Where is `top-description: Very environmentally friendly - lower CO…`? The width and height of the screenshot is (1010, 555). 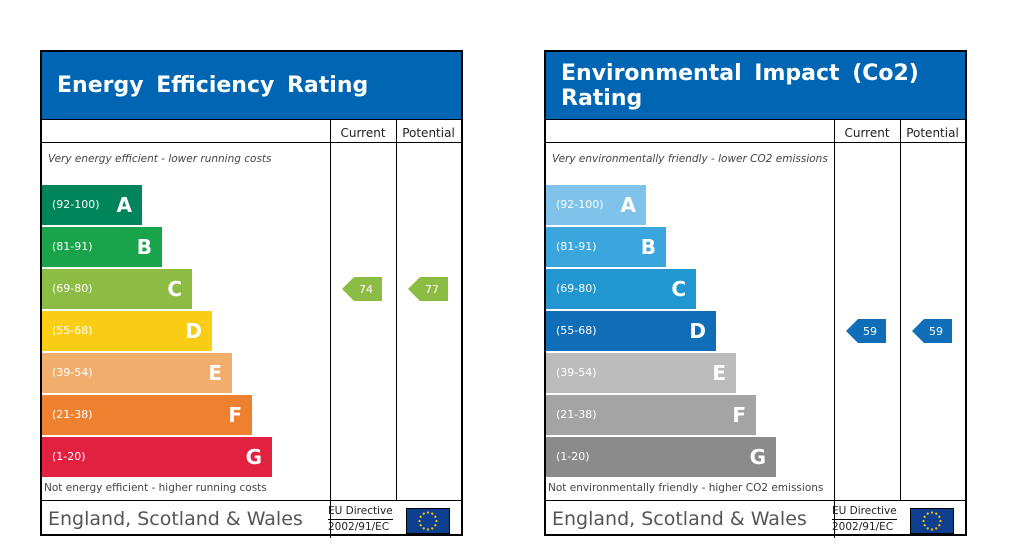 top-description: Very environmentally friendly - lower CO… is located at coordinates (690, 159).